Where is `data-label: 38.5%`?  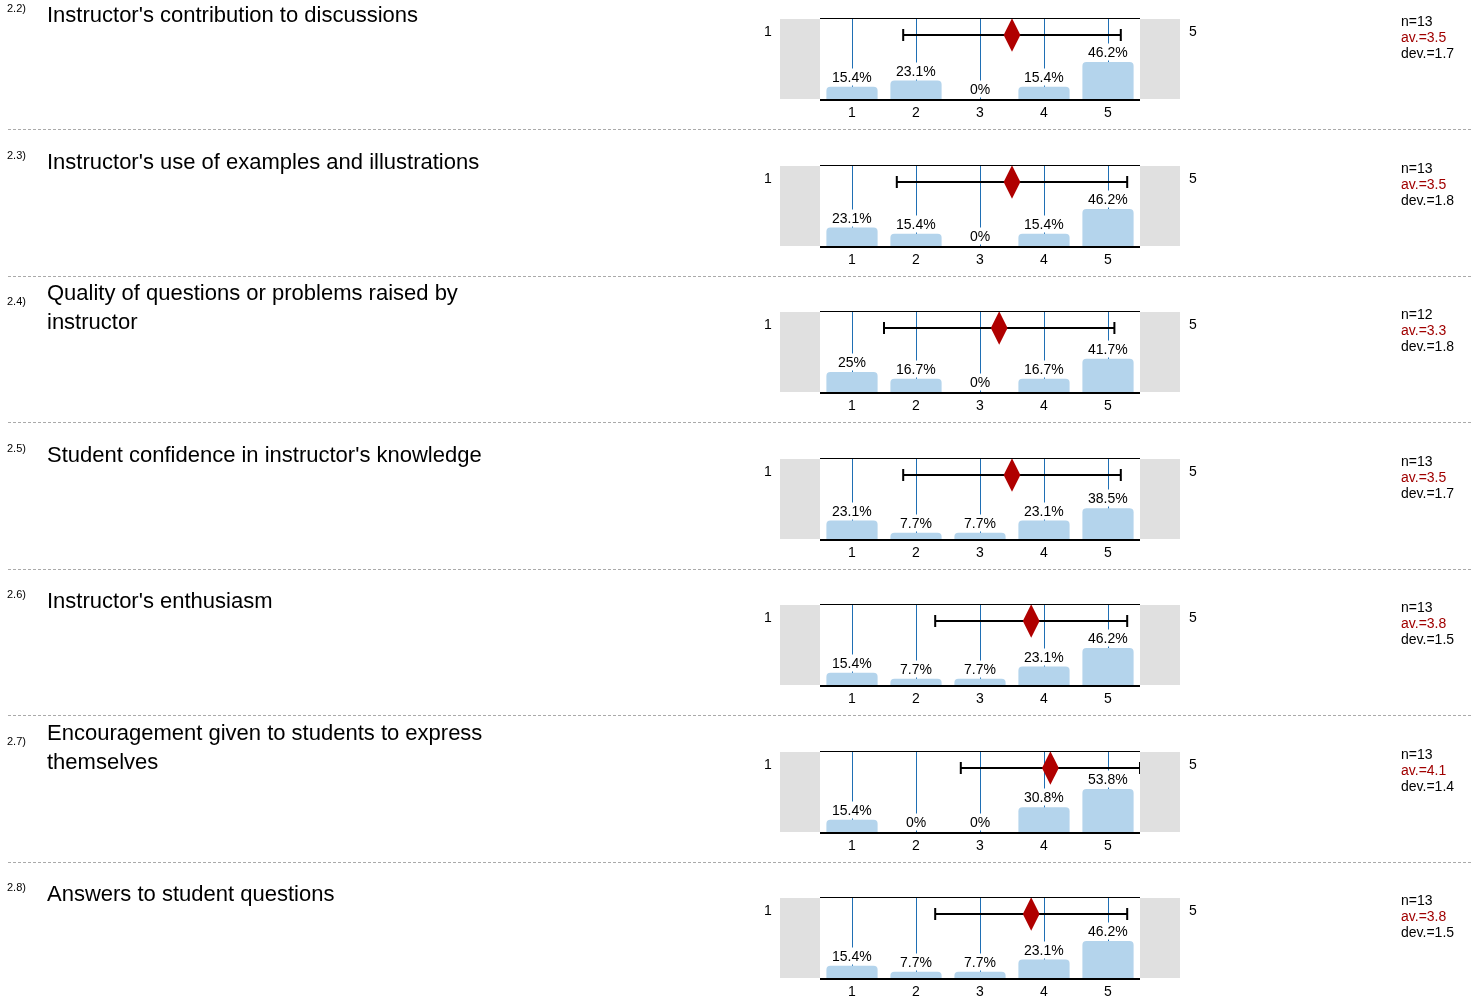 data-label: 38.5% is located at coordinates (1108, 497).